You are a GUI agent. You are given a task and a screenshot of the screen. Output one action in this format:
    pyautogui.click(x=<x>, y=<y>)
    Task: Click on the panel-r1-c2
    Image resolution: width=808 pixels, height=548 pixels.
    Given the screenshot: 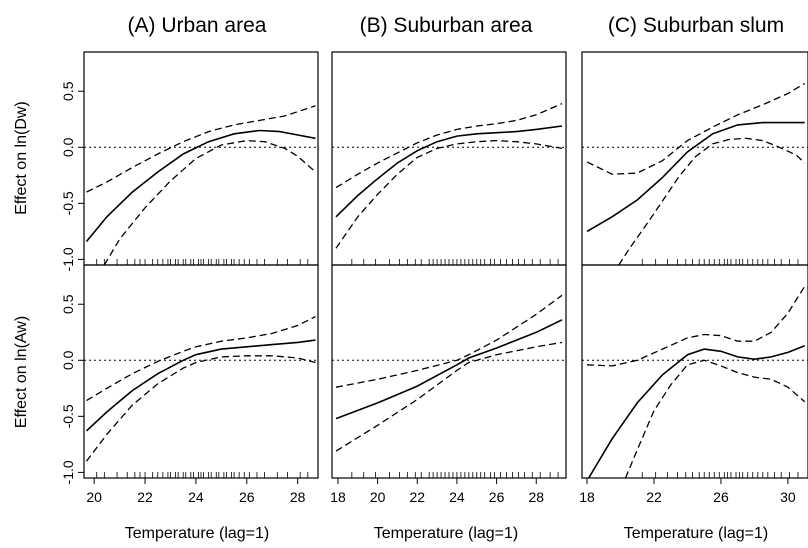 What is the action you would take?
    pyautogui.click(x=449, y=158)
    